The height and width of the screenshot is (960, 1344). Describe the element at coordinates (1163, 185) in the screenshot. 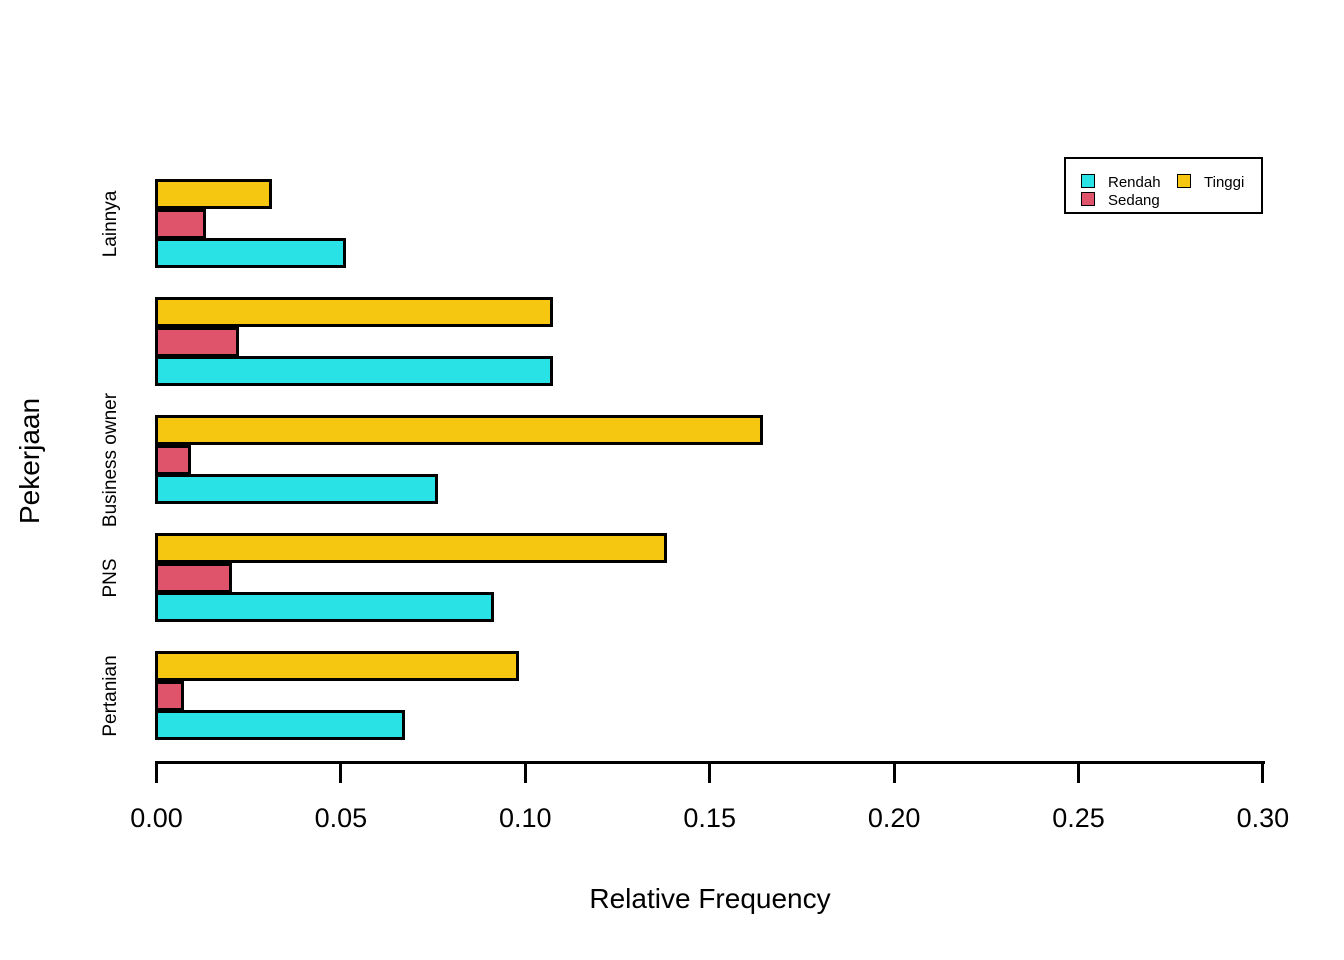

I see `legend: Rendah Sedang Tinggi` at that location.